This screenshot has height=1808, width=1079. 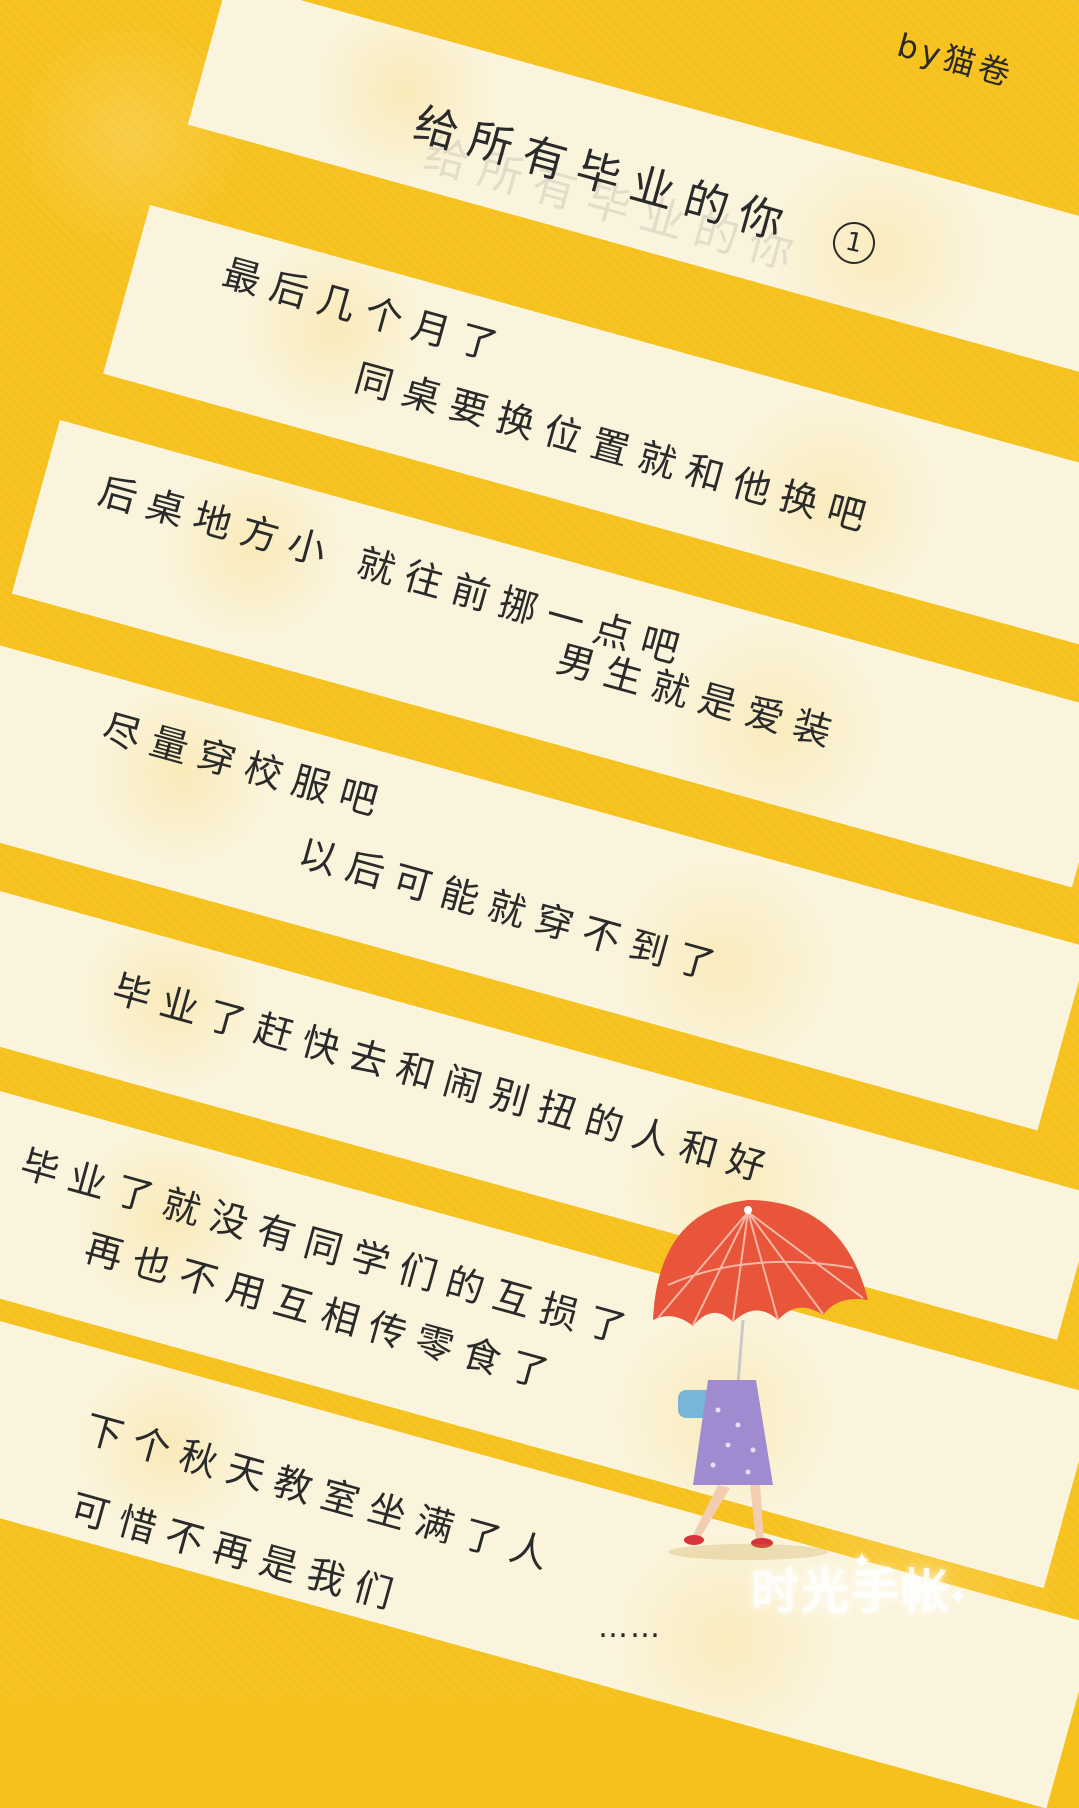 What do you see at coordinates (850, 1592) in the screenshot?
I see `watermark: 时光手帐` at bounding box center [850, 1592].